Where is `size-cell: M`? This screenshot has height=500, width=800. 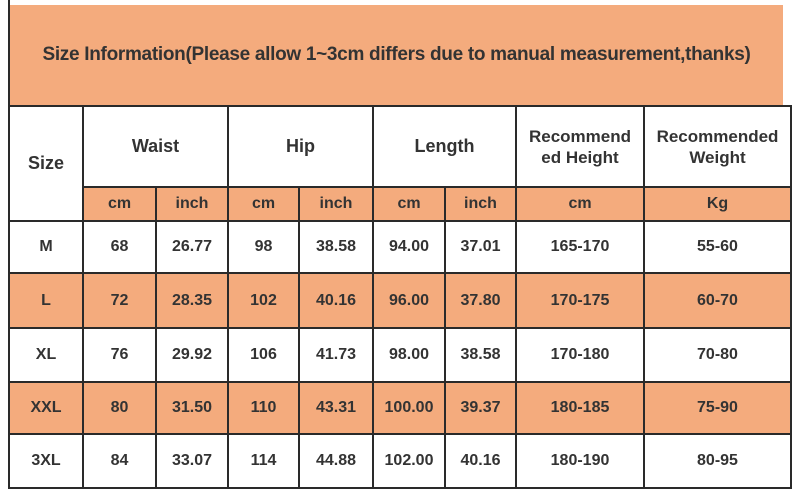 size-cell: M is located at coordinates (46, 247).